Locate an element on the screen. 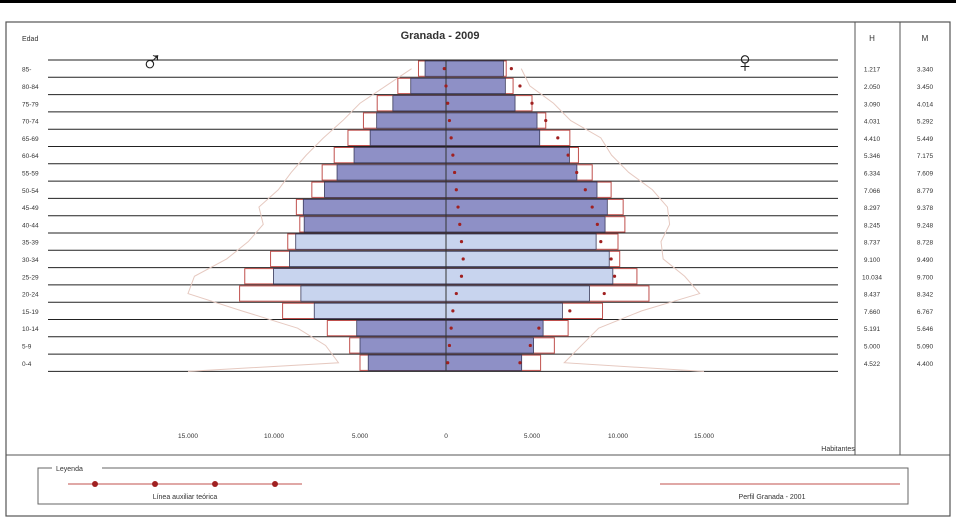 The width and height of the screenshot is (956, 527). legend-title-mask is located at coordinates (77, 468).